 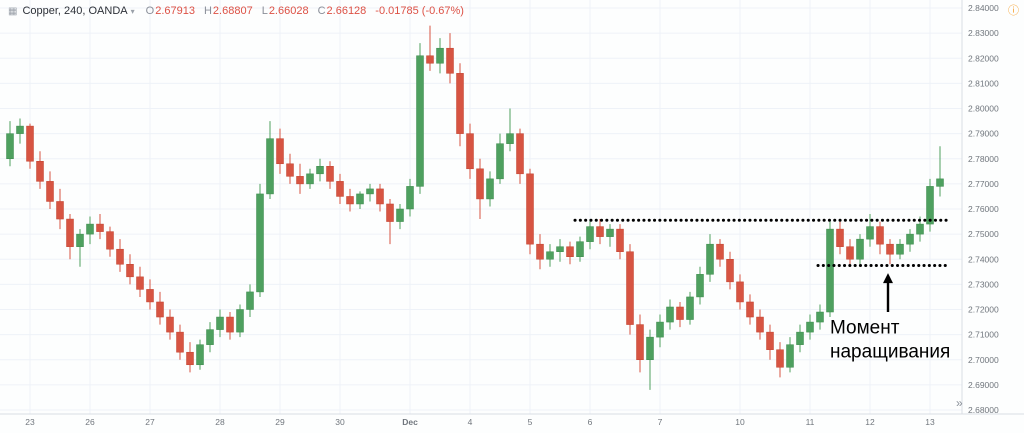 What do you see at coordinates (740, 422) in the screenshot?
I see `svg-text: 10` at bounding box center [740, 422].